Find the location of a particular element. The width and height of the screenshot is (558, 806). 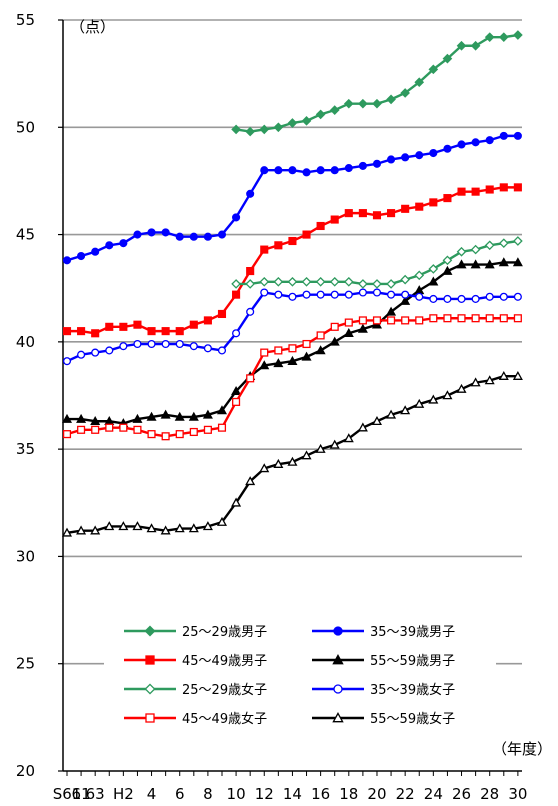

legend-label-4: 55～59歳男子 is located at coordinates (412, 661).